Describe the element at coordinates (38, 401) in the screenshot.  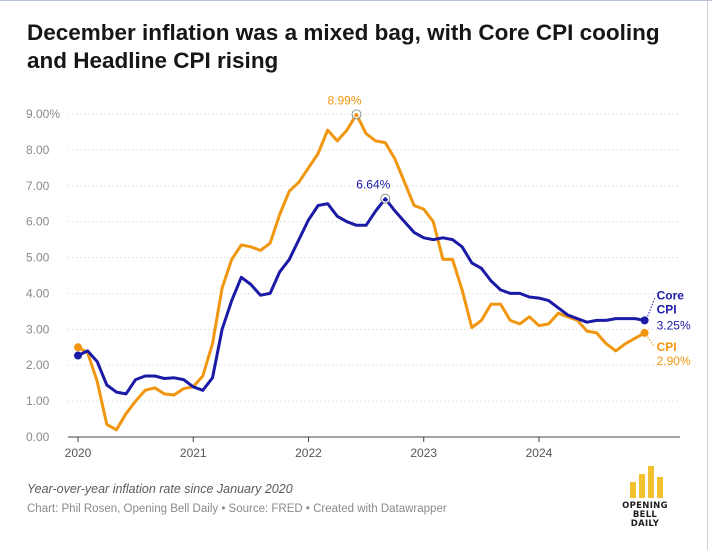
I see `y-tick-label: 1.00` at that location.